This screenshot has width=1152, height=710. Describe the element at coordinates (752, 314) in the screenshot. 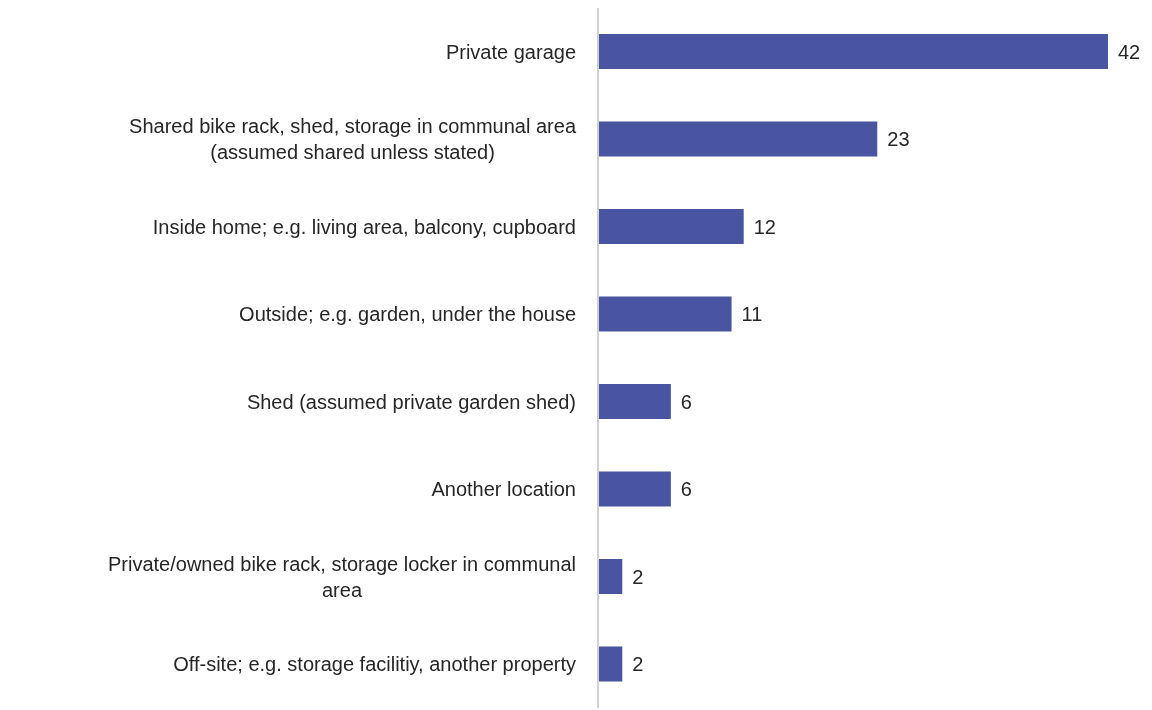

I see `data-label: 11` at that location.